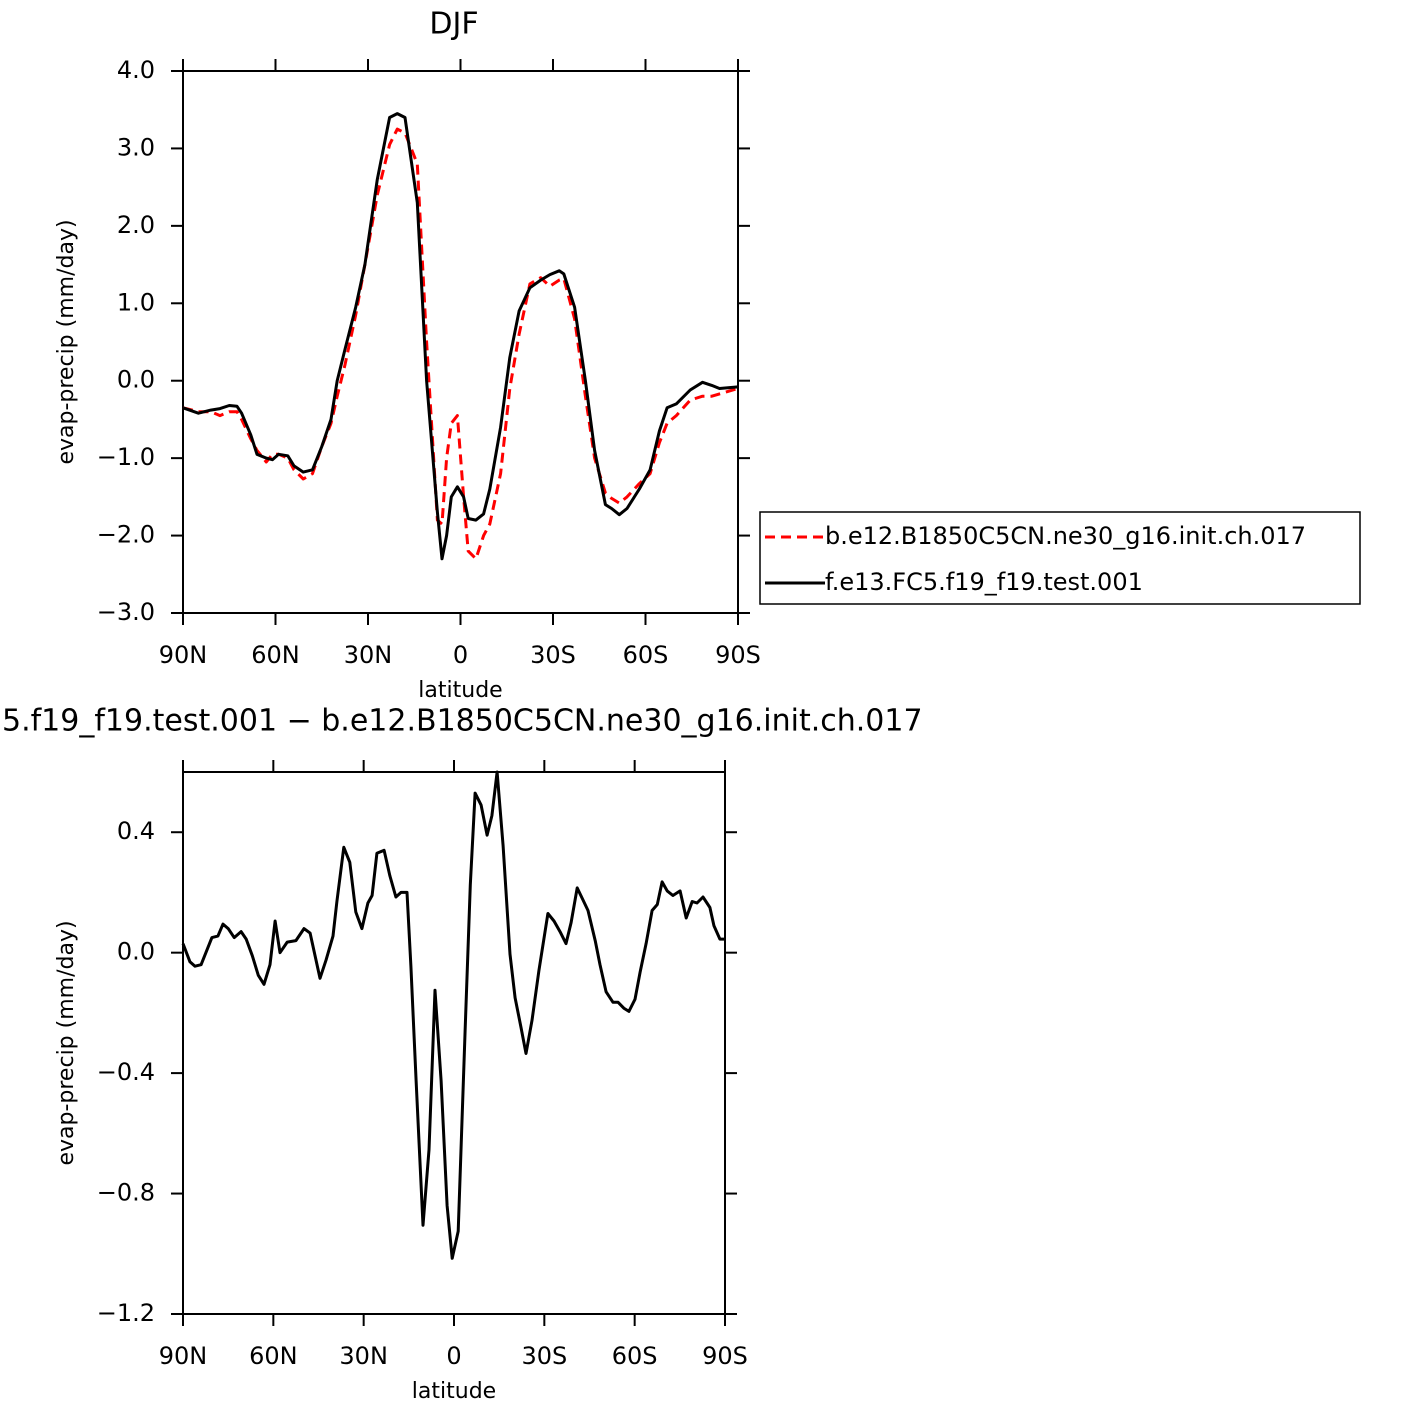 The image size is (1413, 1413). I want to click on chart-title: DJF, so click(453, 24).